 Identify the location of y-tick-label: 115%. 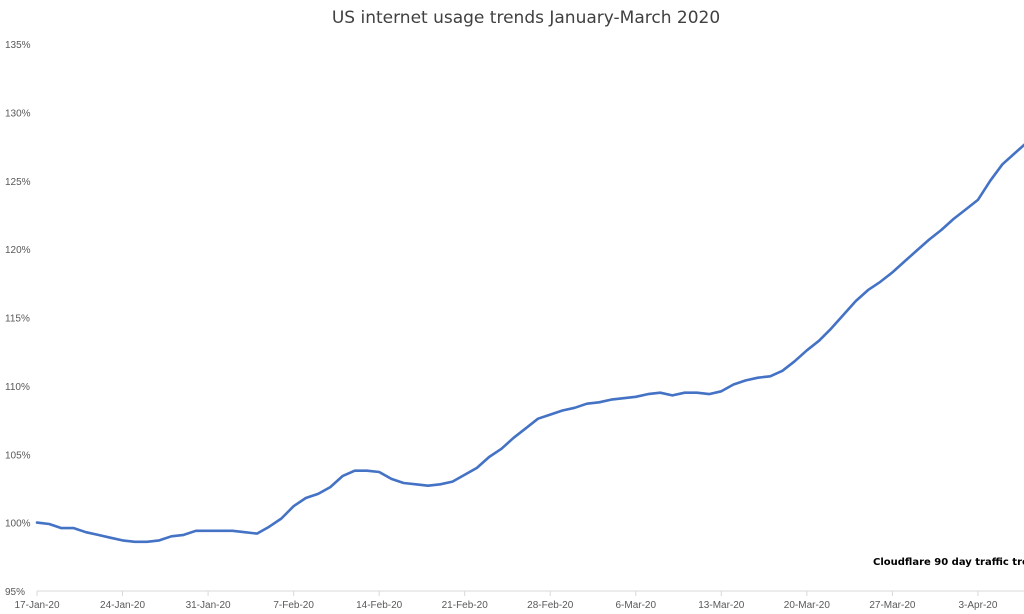
(17, 319).